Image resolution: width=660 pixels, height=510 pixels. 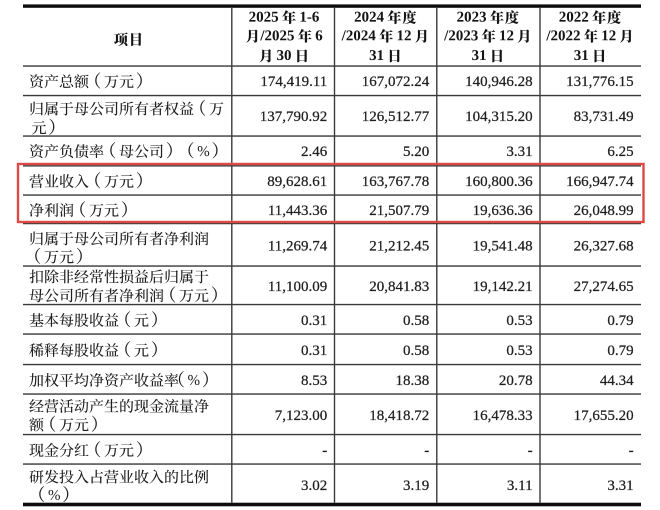 What do you see at coordinates (600, 82) in the screenshot?
I see `svg-text: 131,776.15` at bounding box center [600, 82].